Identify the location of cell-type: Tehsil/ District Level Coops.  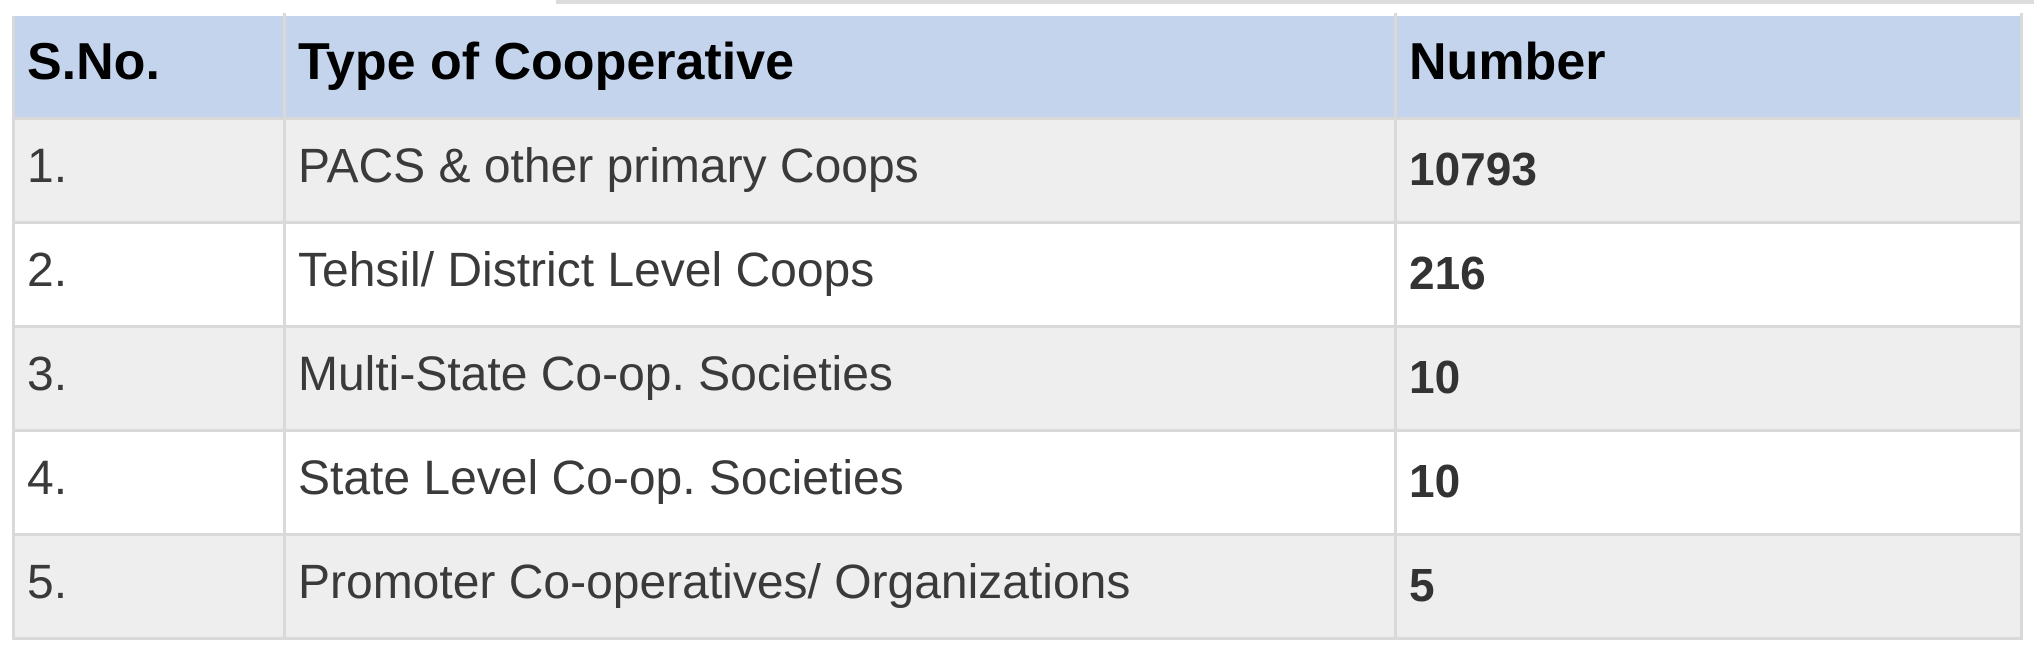
(840, 274).